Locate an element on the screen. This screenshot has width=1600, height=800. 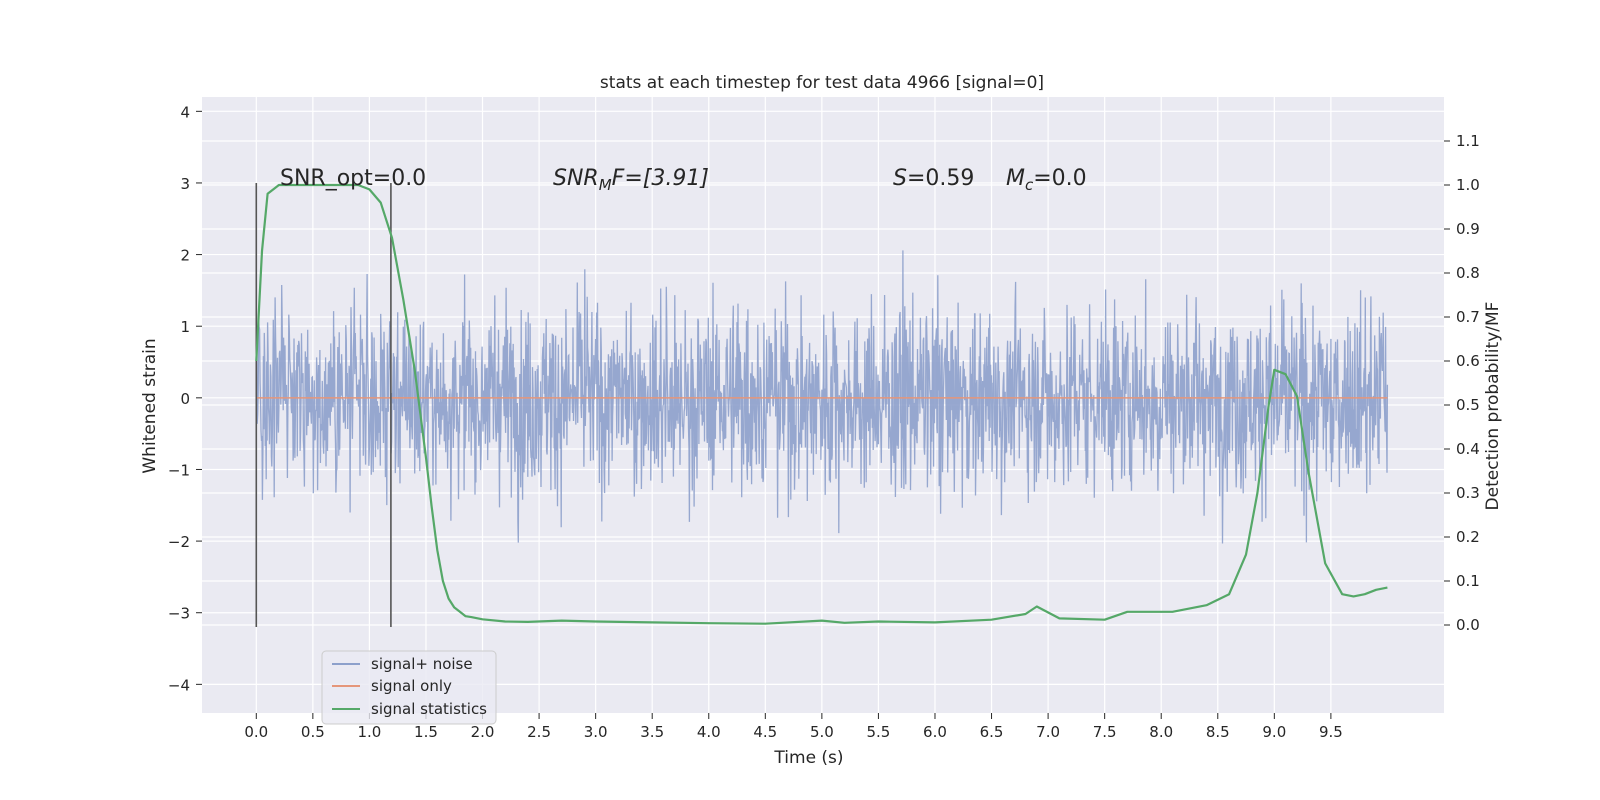
y2-tick-label: 0.1 is located at coordinates (1468, 581).